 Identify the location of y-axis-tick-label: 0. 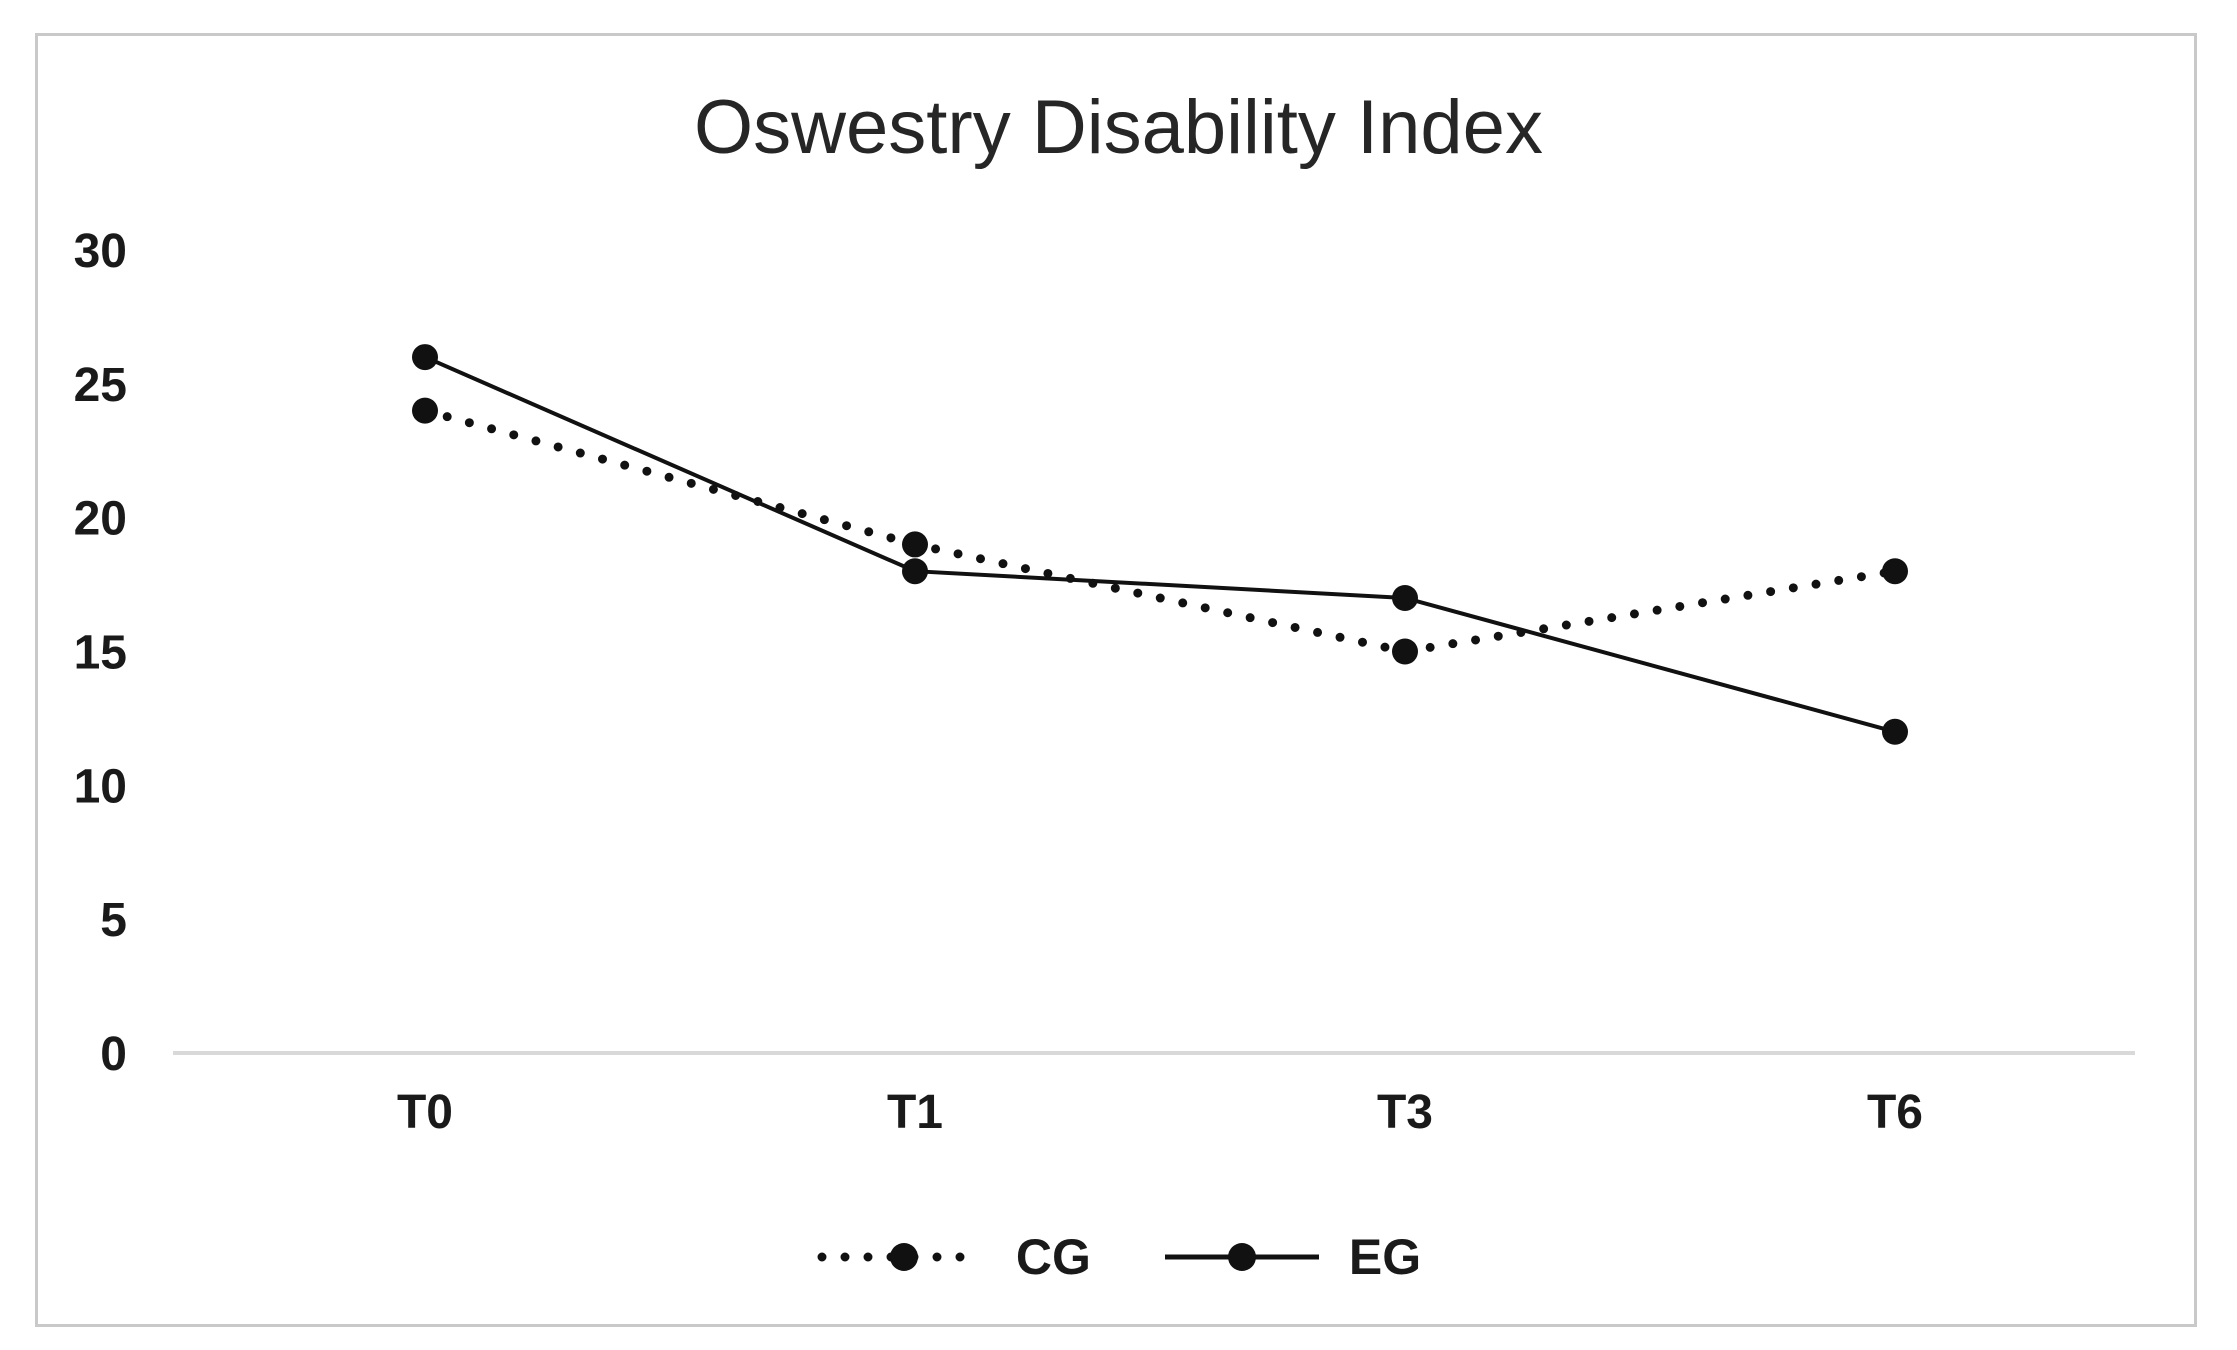
(113, 1054).